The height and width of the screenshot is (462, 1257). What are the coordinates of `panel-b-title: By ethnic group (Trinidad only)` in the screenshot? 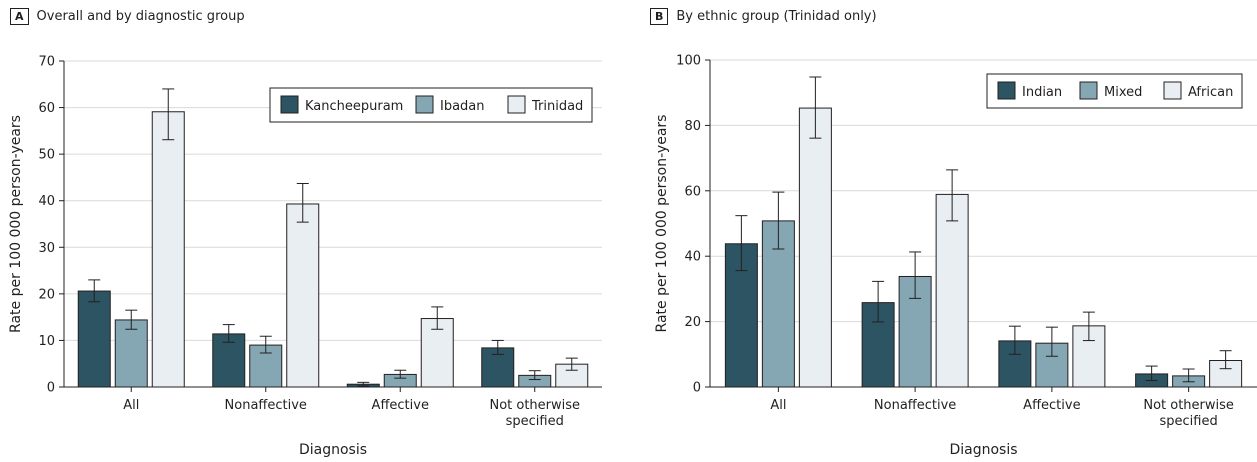 It's located at (776, 16).